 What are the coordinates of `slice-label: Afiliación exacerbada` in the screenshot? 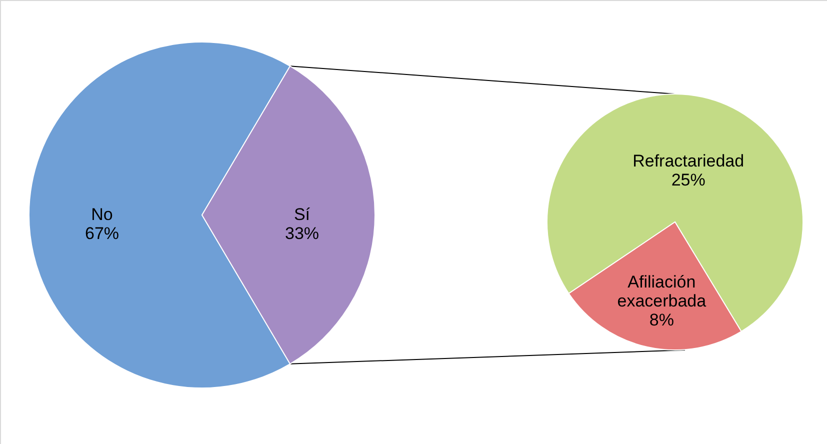 It's located at (662, 291).